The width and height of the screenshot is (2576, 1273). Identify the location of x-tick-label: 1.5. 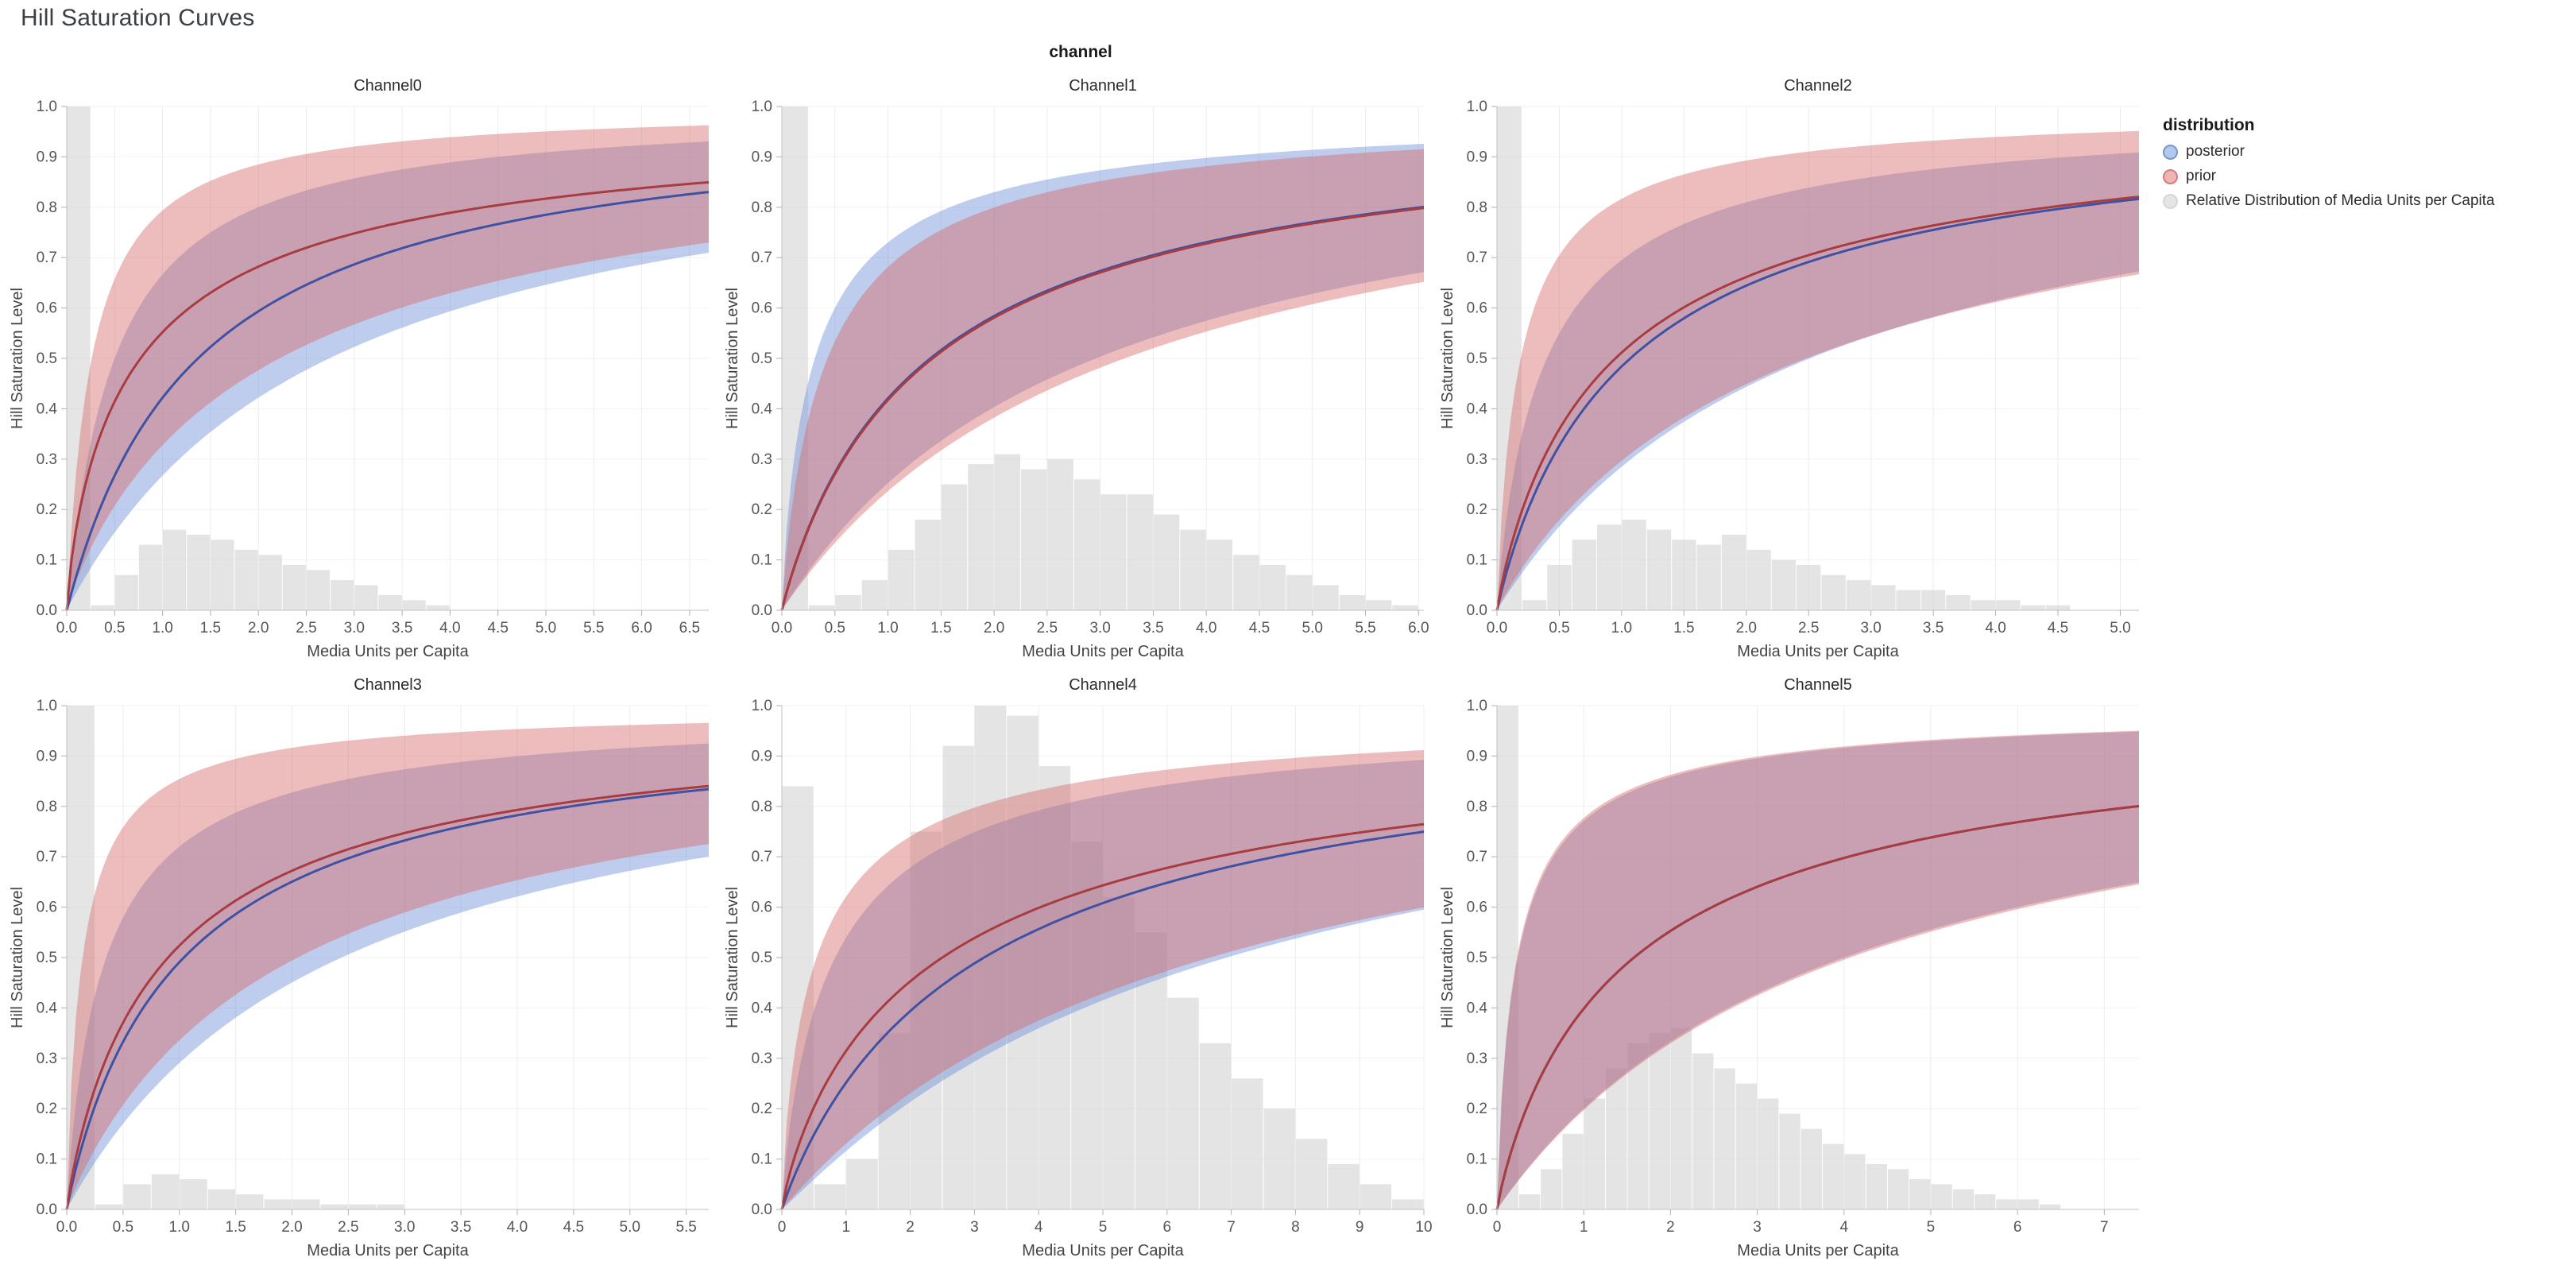
(1683, 628).